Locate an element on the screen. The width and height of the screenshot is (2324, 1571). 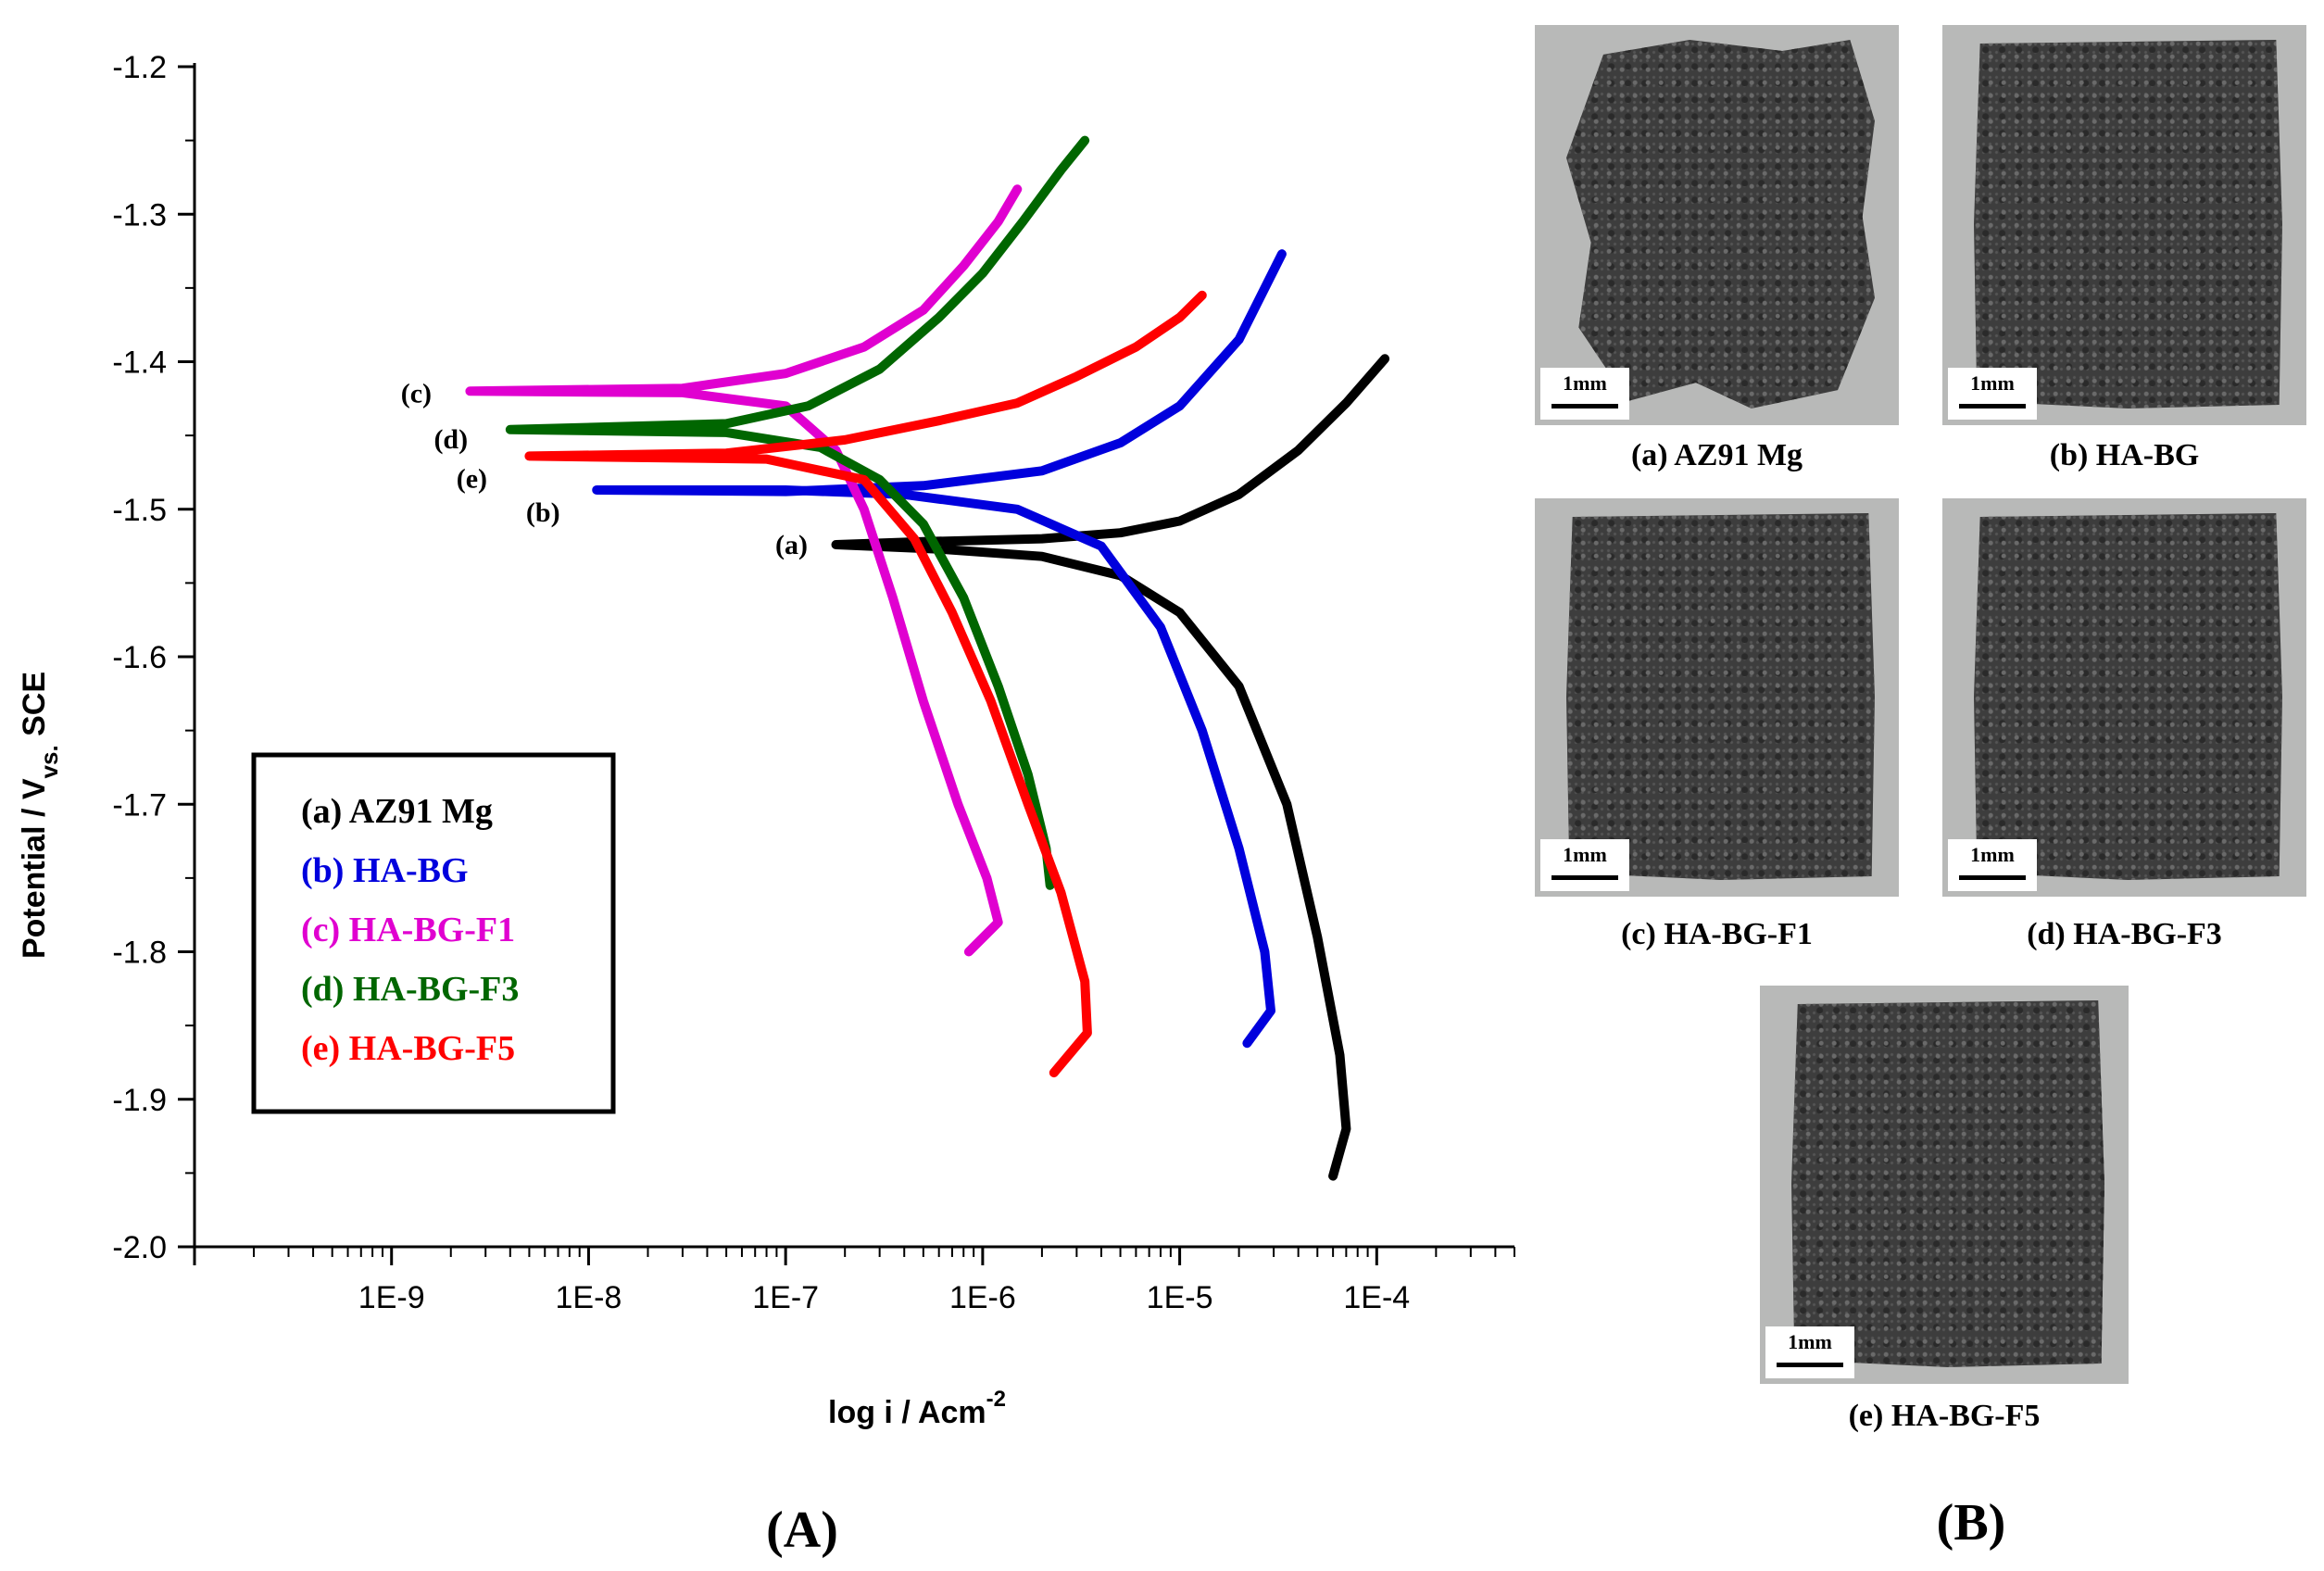
legend-entry: (c) HA-BG-F1 is located at coordinates (408, 930).